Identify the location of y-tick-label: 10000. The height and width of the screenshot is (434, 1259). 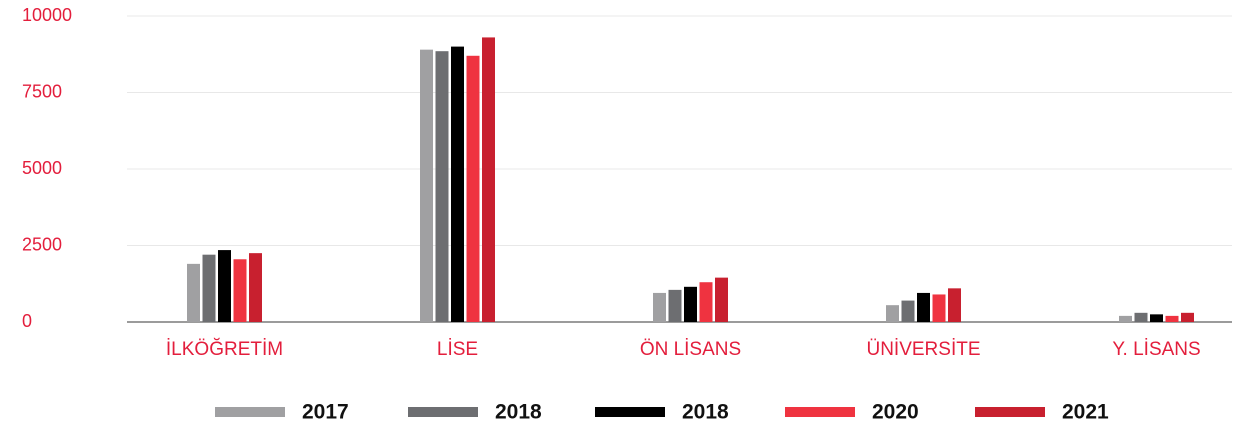
(47, 15).